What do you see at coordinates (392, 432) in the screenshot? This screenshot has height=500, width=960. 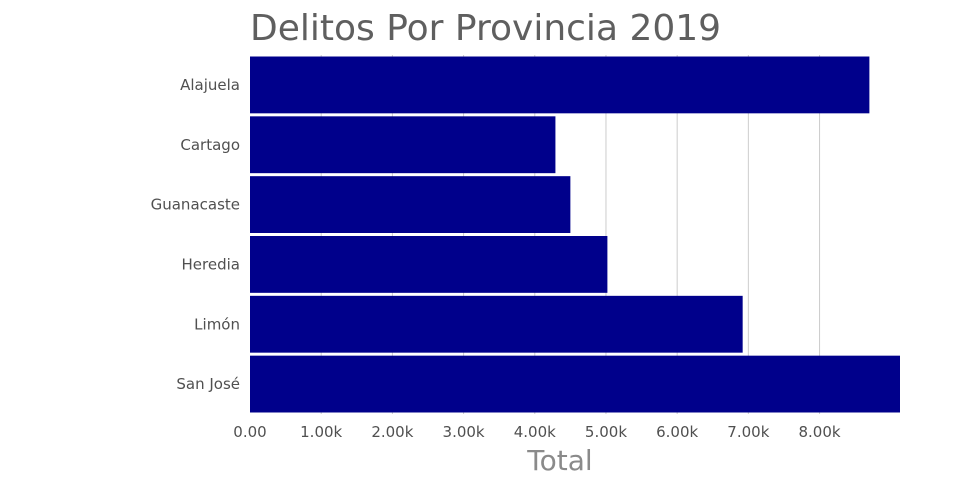 I see `x-tick-label: 2.00k` at bounding box center [392, 432].